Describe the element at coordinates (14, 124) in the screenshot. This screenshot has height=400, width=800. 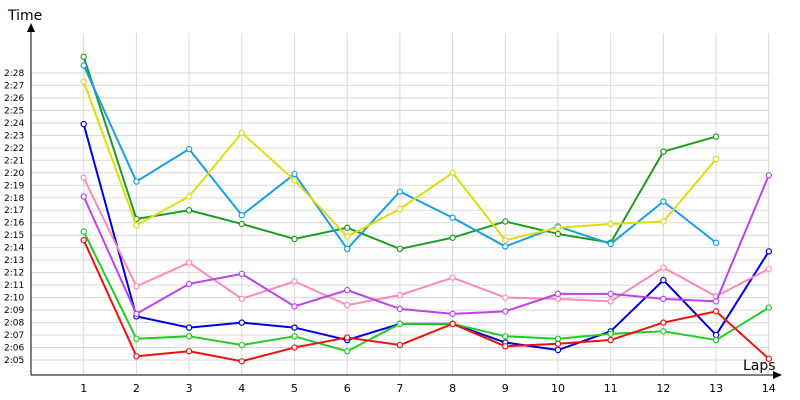
I see `y-tick-label: 2:24` at that location.